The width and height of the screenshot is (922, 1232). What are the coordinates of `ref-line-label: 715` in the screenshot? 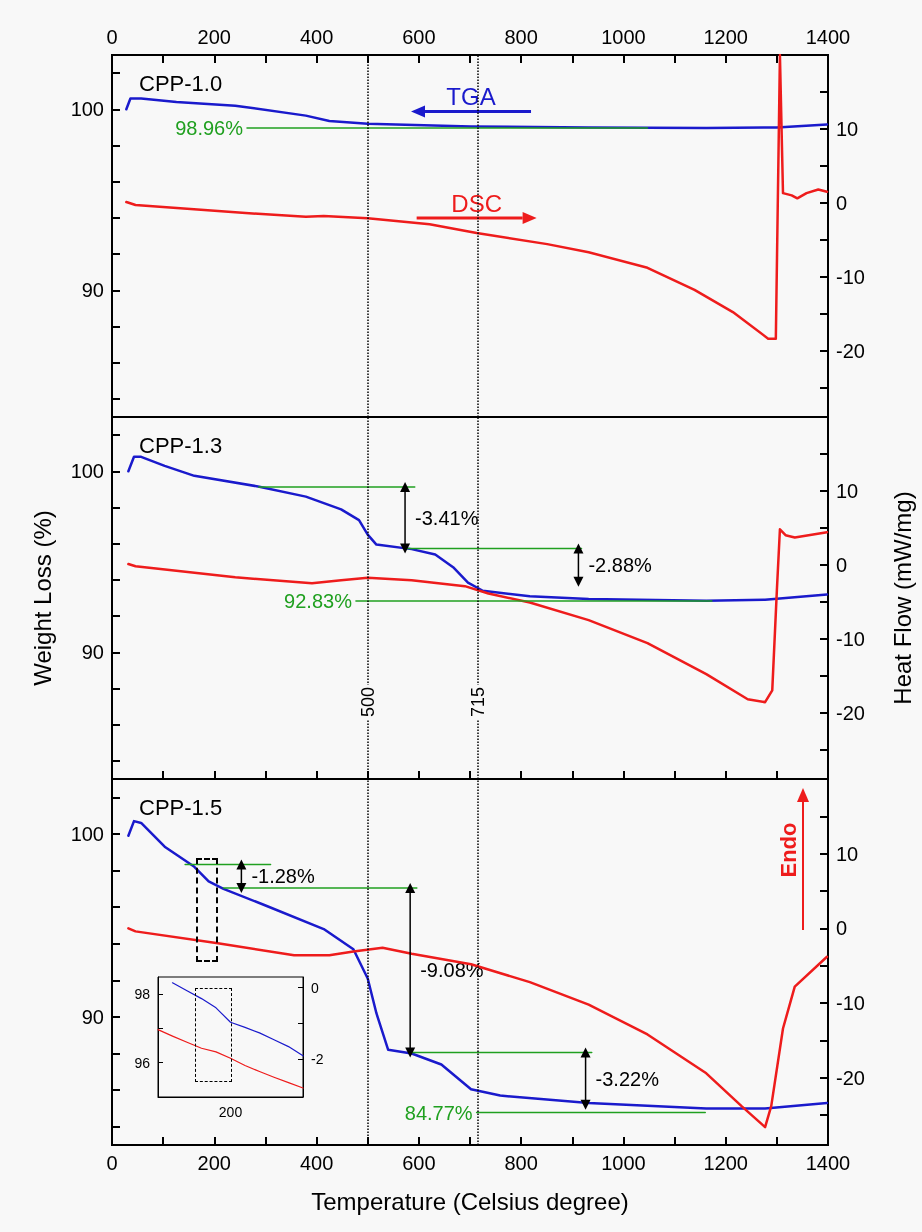 It's located at (477, 701).